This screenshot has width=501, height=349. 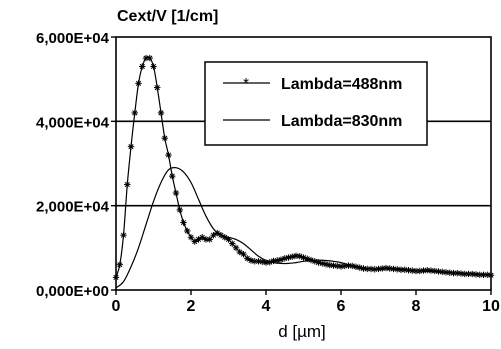 What do you see at coordinates (341, 121) in the screenshot?
I see `legend-label-830nm: Lambda=830nm` at bounding box center [341, 121].